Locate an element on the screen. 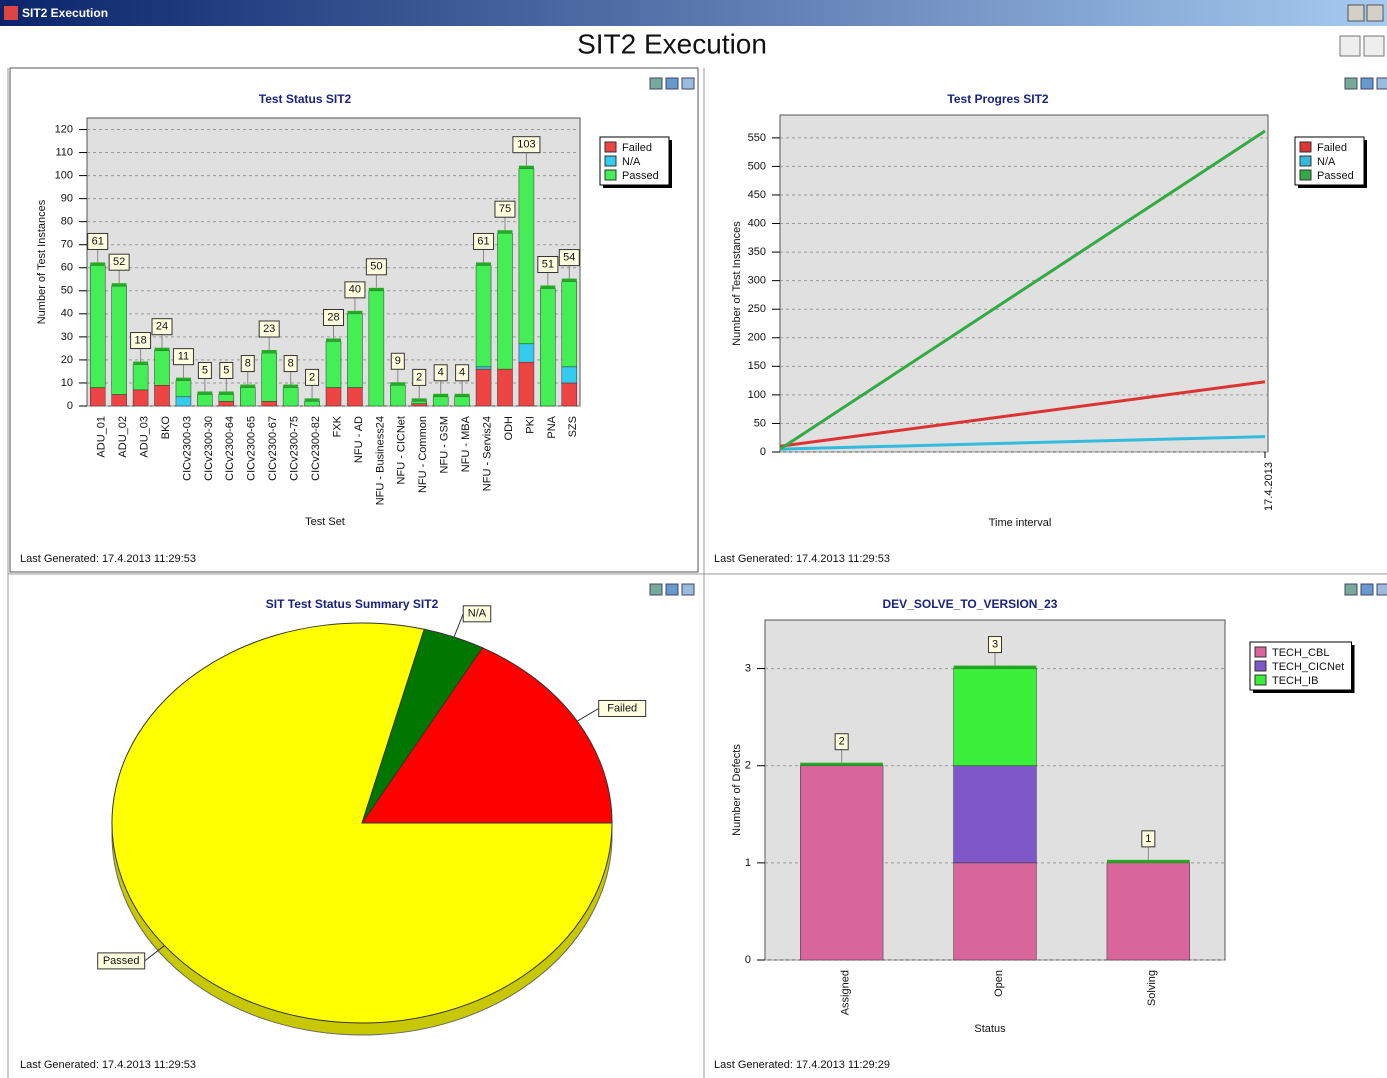 Image resolution: width=1387 pixels, height=1078 pixels. y-tick-label: 10 is located at coordinates (67, 383).